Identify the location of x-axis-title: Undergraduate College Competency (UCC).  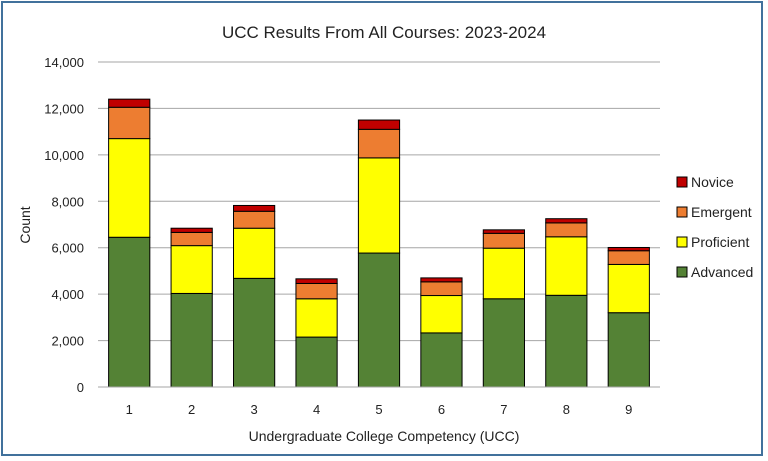
(384, 436).